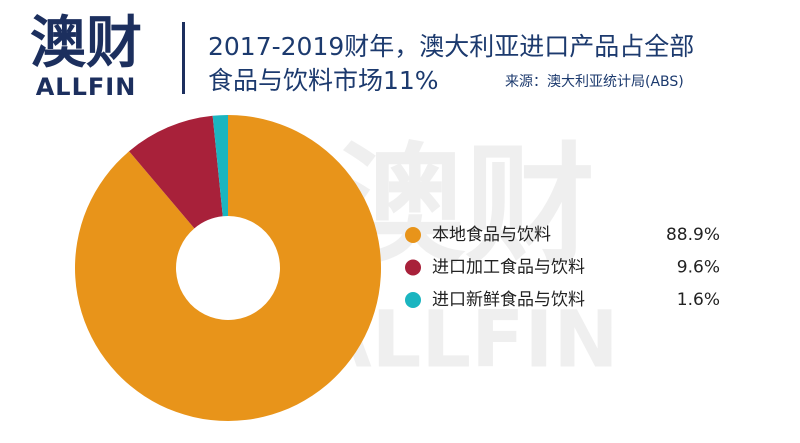 This screenshot has width=800, height=443. I want to click on legend-label: 进口加工食品与饮料, so click(508, 268).